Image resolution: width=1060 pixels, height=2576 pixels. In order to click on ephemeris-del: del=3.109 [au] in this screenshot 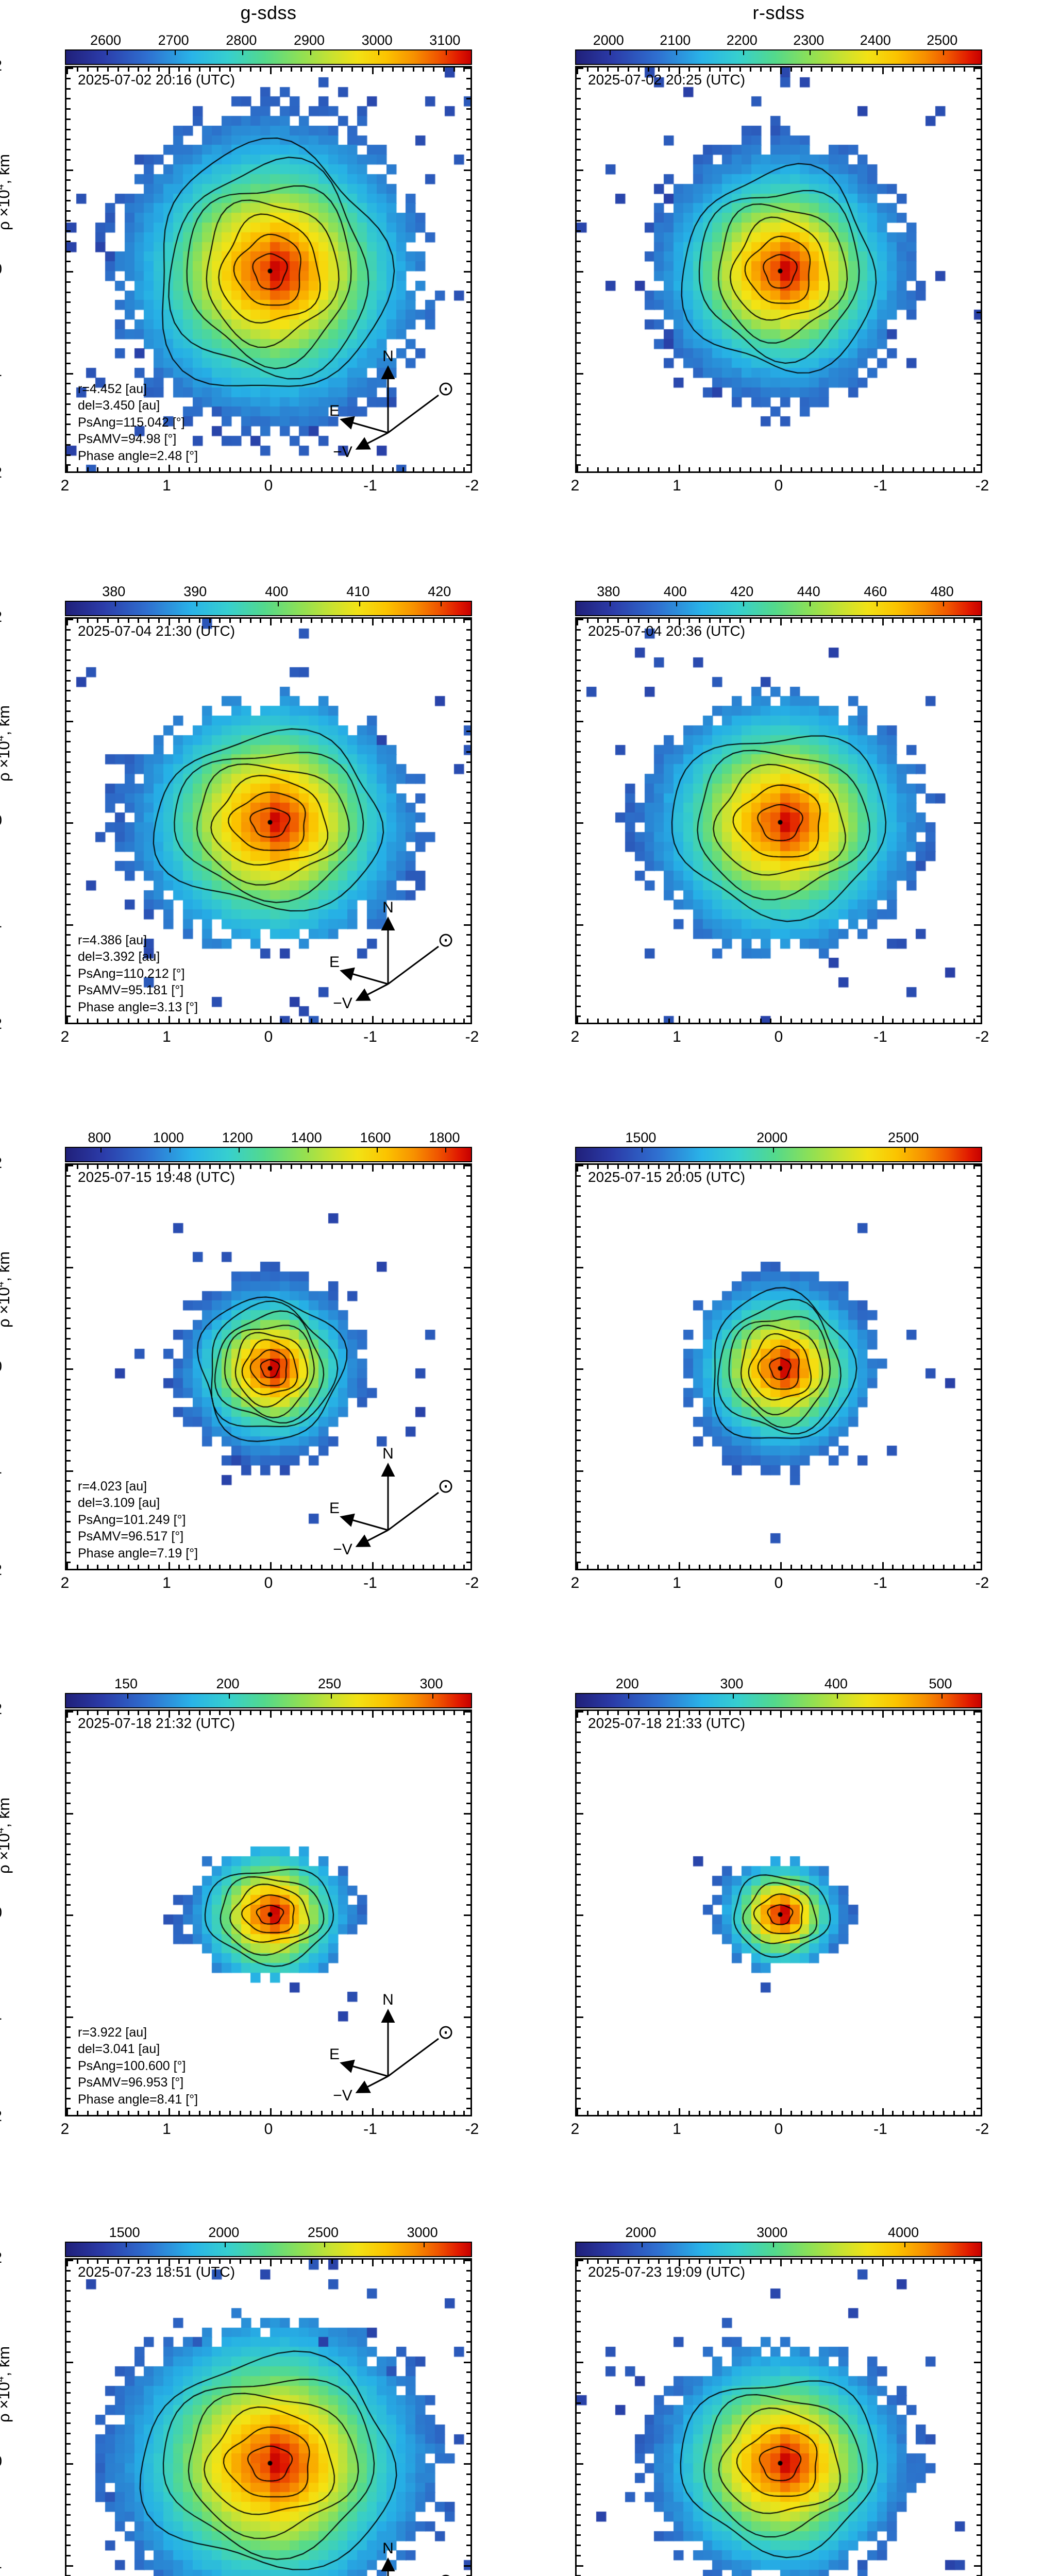, I will do `click(119, 1503)`.